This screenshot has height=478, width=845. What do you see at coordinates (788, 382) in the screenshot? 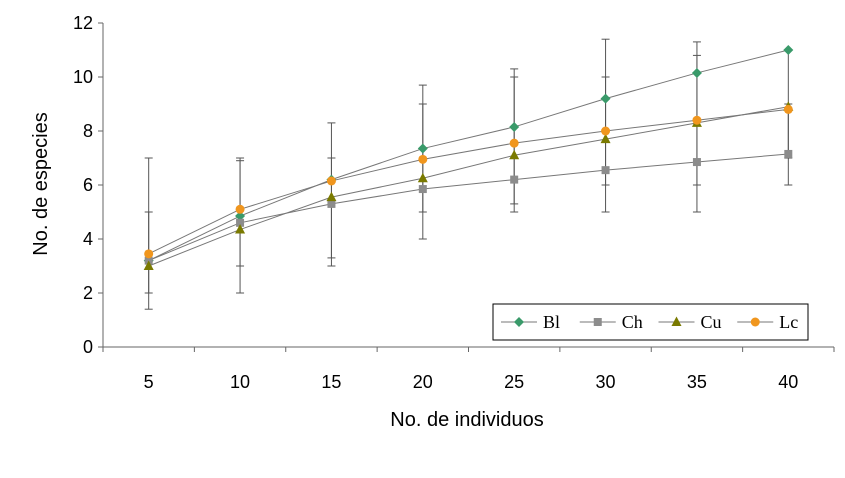
I see `x-tick-label: 40` at bounding box center [788, 382].